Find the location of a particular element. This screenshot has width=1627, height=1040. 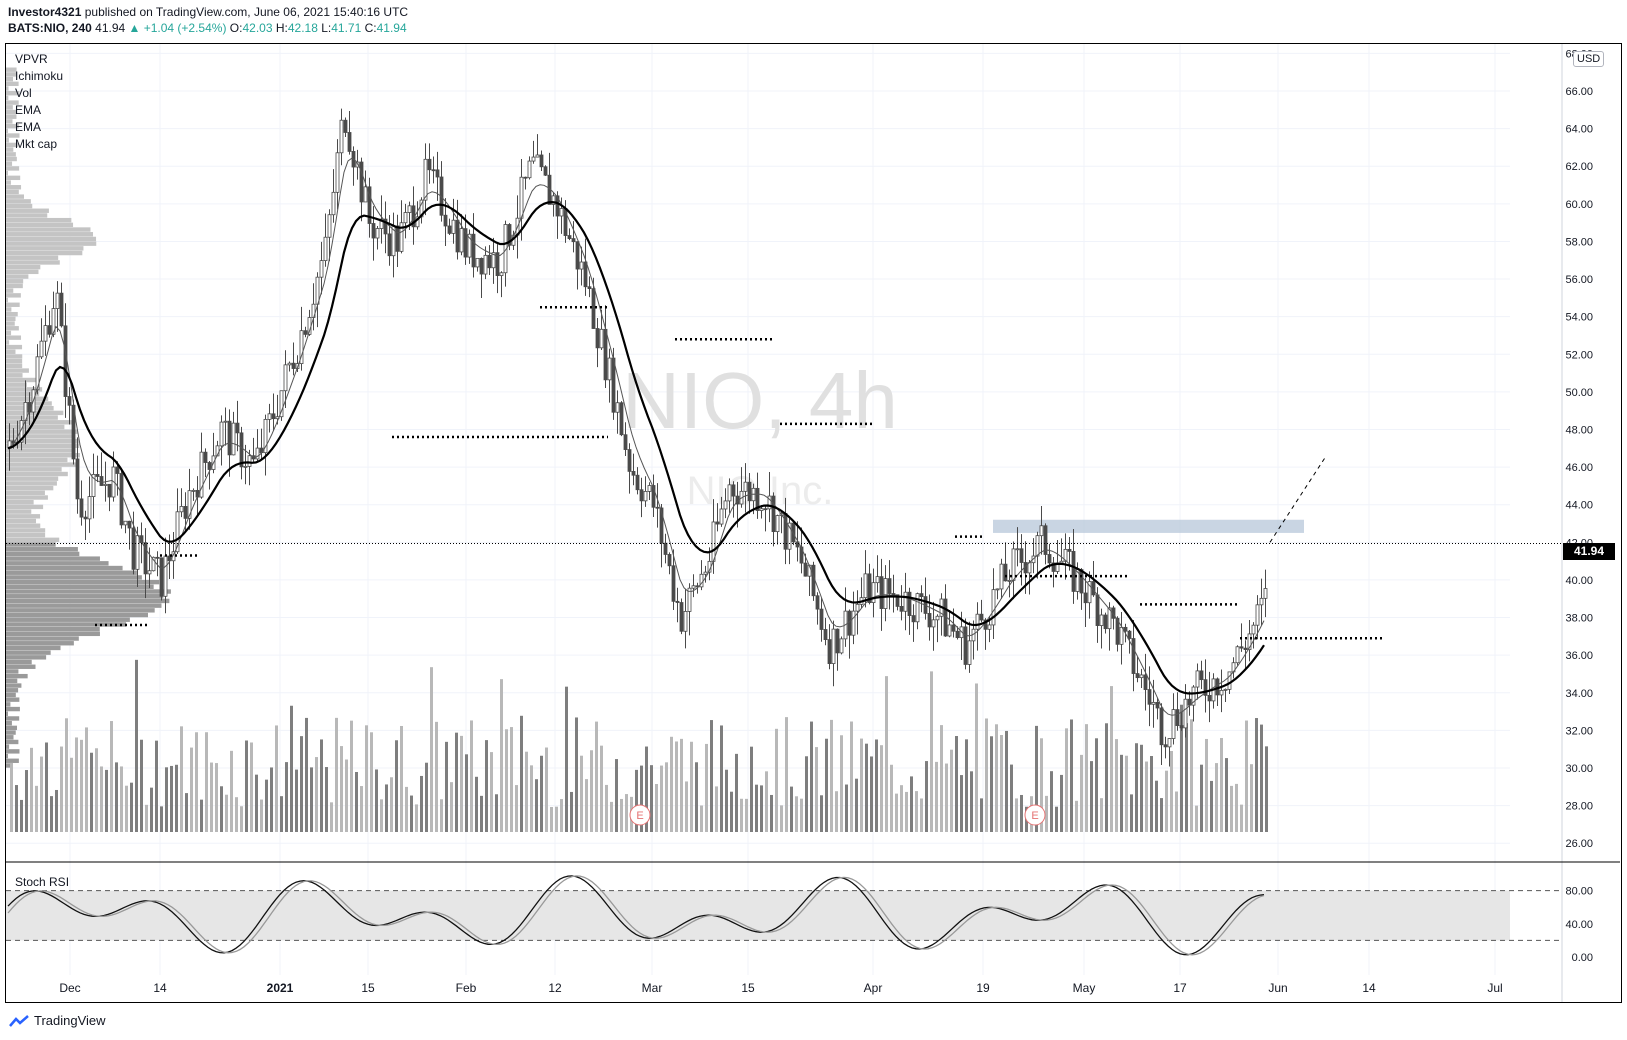

open-label: O: is located at coordinates (236, 28).